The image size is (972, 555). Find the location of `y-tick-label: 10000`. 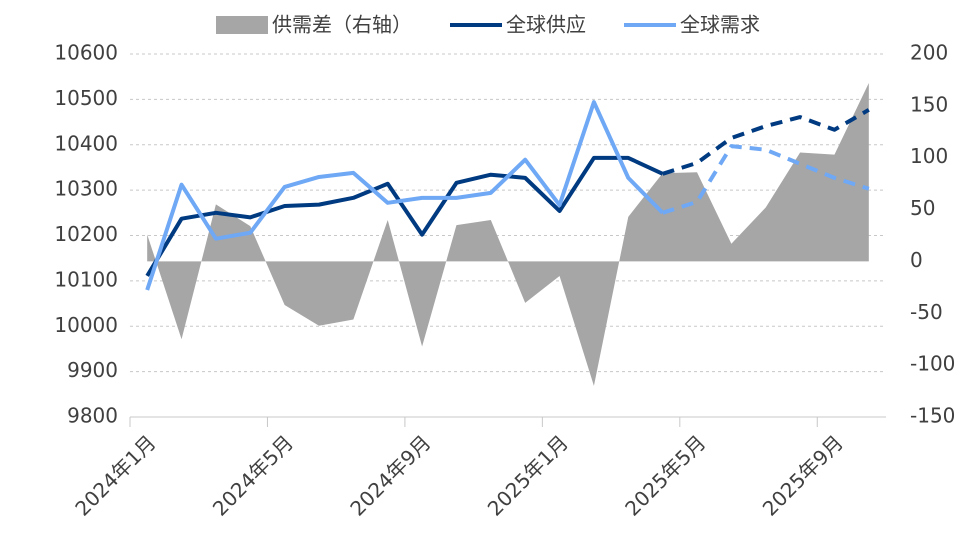

y-tick-label: 10000 is located at coordinates (86, 325).